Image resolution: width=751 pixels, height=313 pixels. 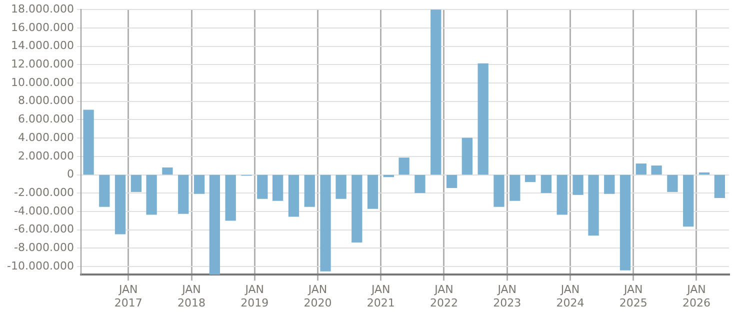 What do you see at coordinates (44, 192) in the screenshot?
I see `y-tick-label: -2.000.000` at bounding box center [44, 192].